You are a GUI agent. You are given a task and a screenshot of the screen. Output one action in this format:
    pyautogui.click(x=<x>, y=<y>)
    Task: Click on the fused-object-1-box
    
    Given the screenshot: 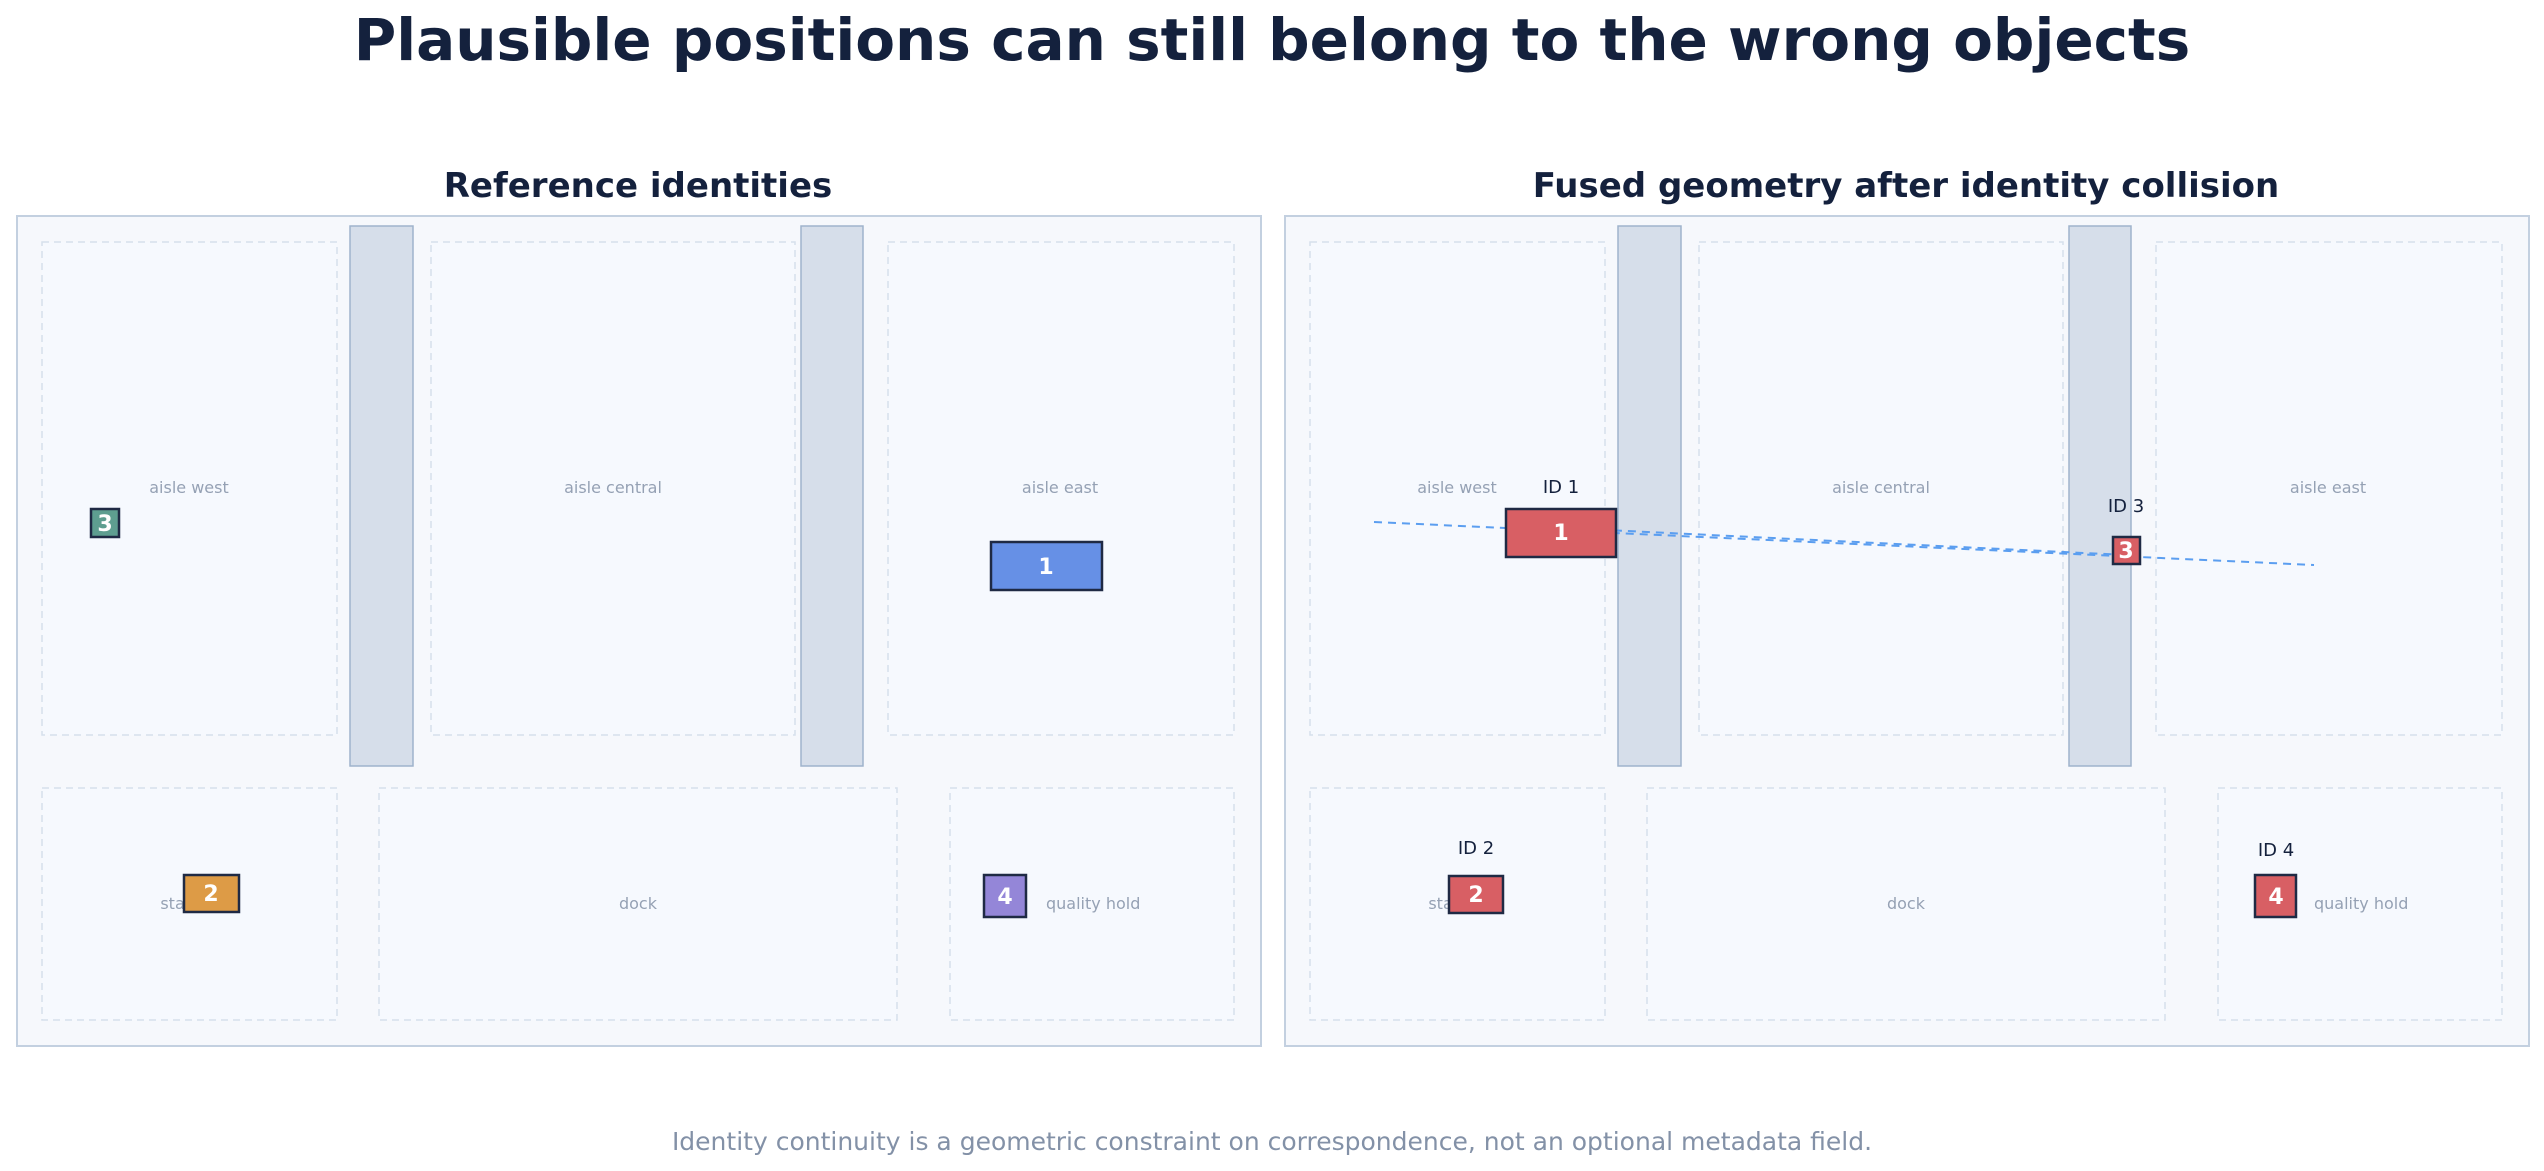 What is the action you would take?
    pyautogui.click(x=1561, y=533)
    